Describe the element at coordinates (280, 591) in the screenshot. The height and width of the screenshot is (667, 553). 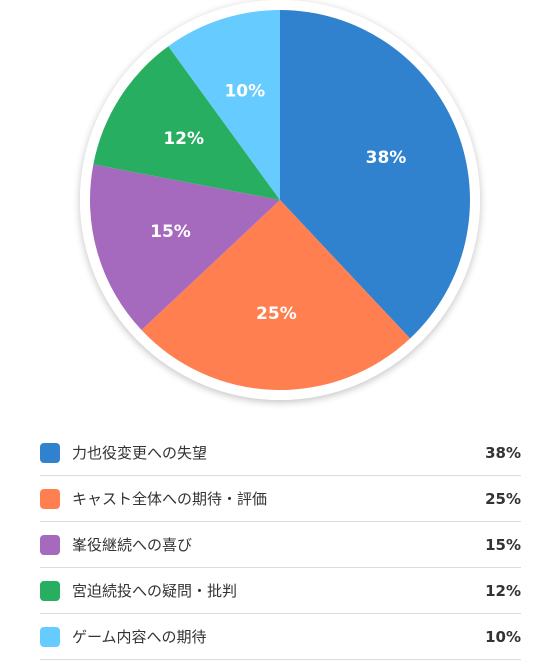
I see `legend-item: 宮迫続投への疑問・批判 12%` at that location.